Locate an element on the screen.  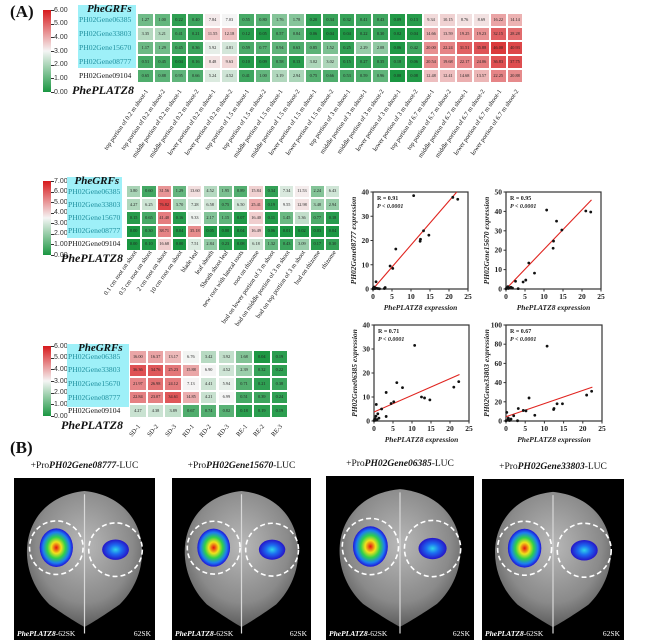
heatmap-cell: 0.88 is located at coordinates (162, 76).